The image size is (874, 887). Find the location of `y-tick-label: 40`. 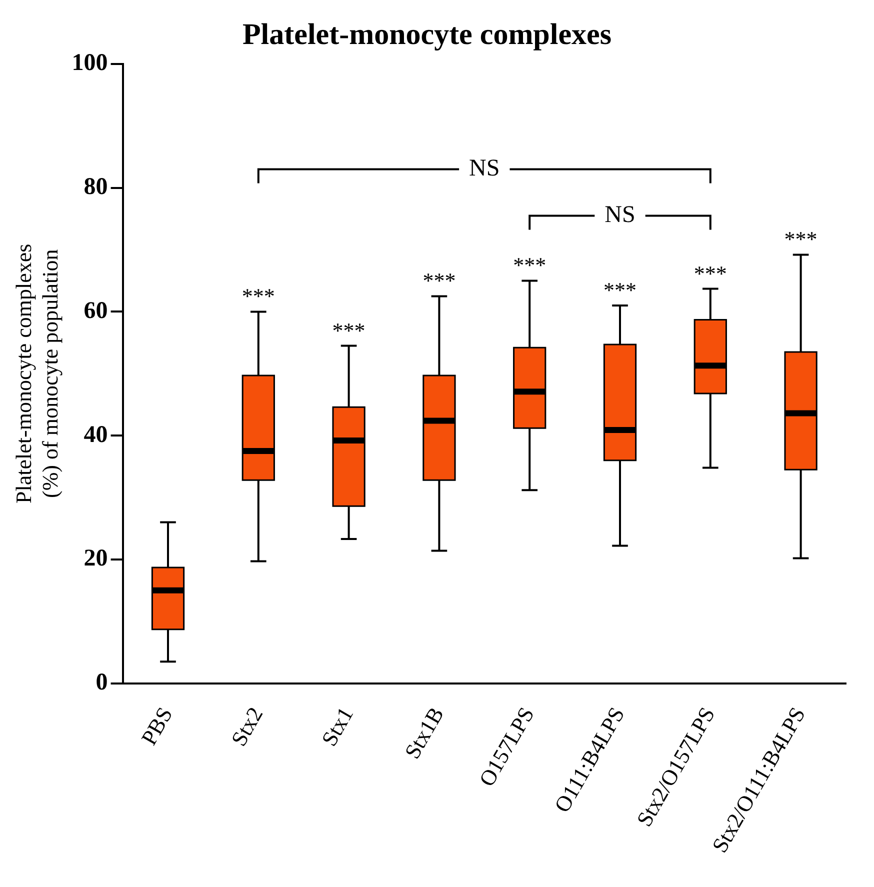

y-tick-label: 40 is located at coordinates (96, 435).